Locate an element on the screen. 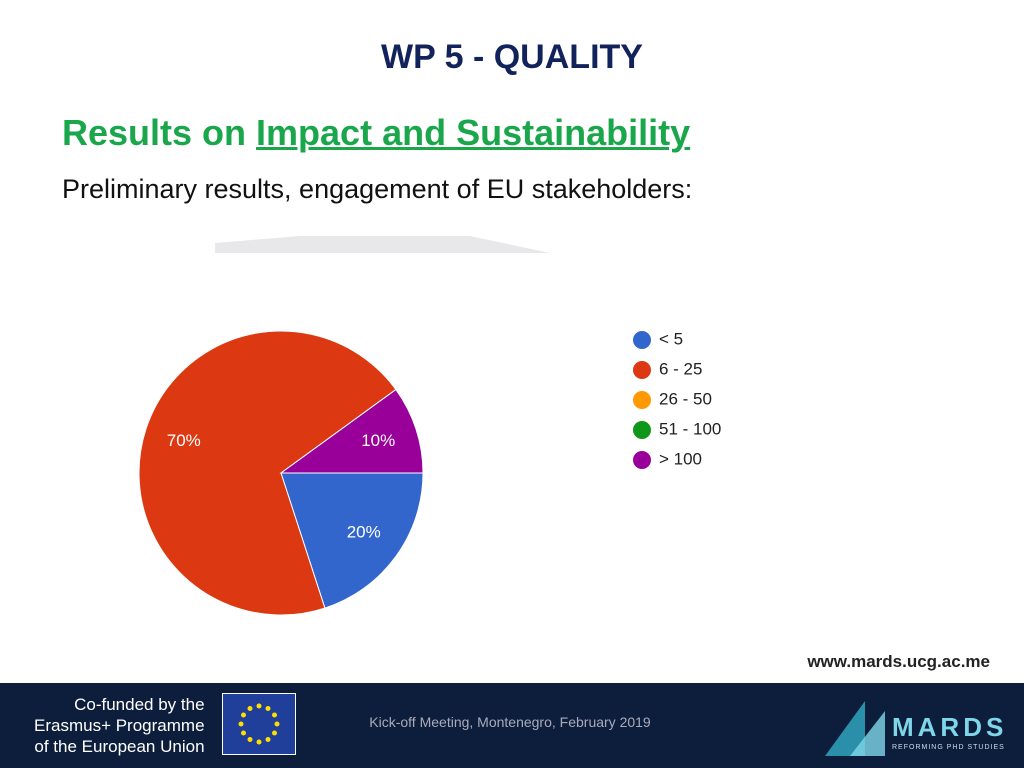 Image resolution: width=1024 pixels, height=768 pixels. logo-mark is located at coordinates (855, 728).